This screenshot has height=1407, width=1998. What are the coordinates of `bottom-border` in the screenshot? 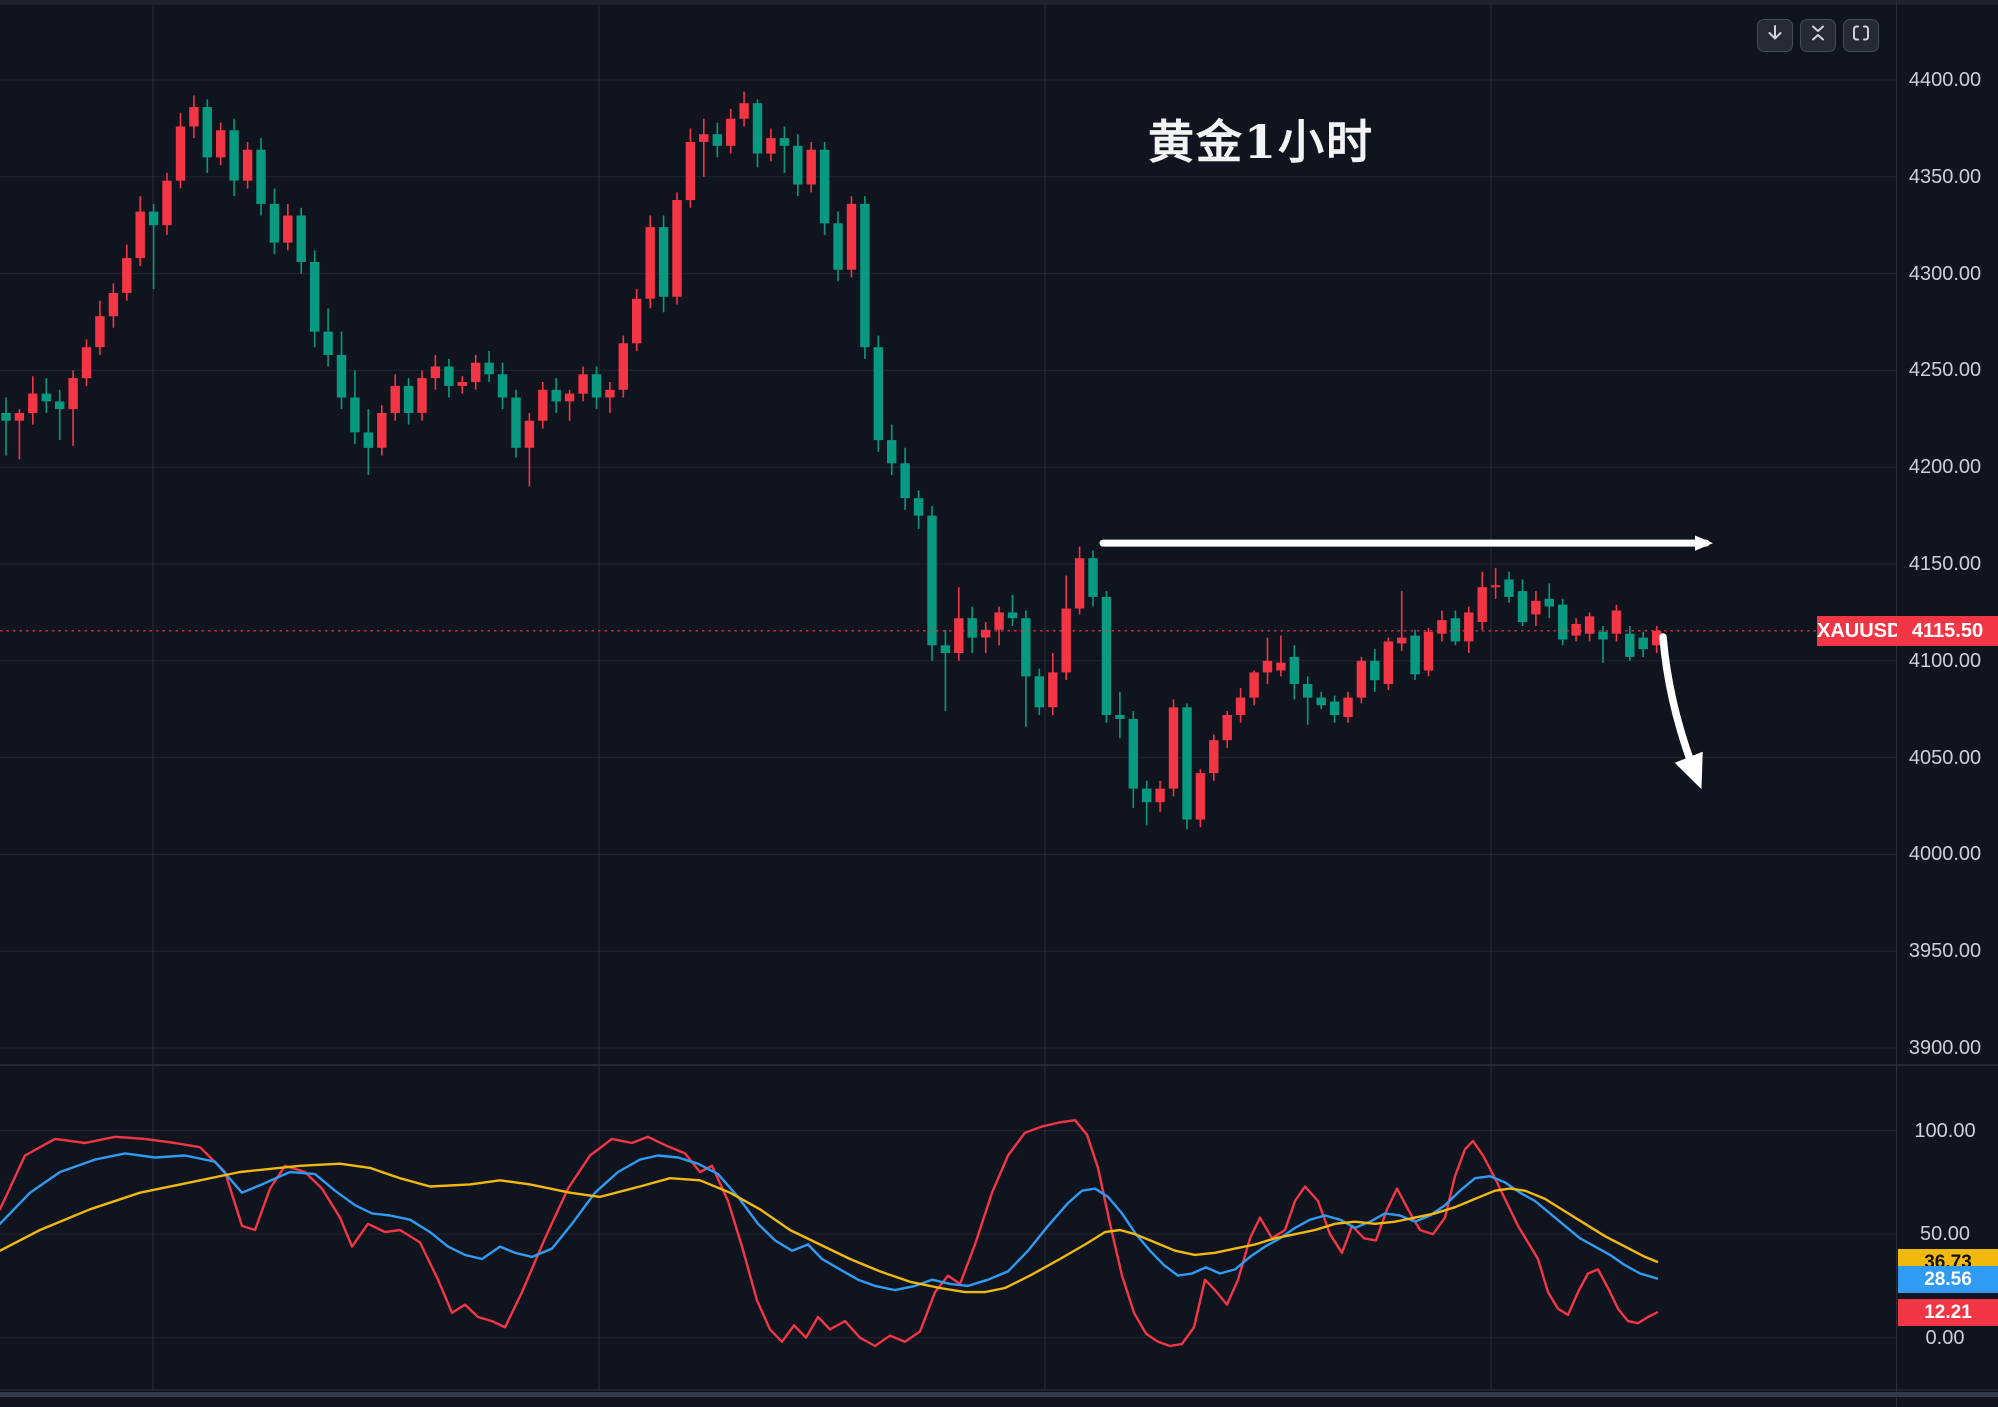 It's located at (999, 1394).